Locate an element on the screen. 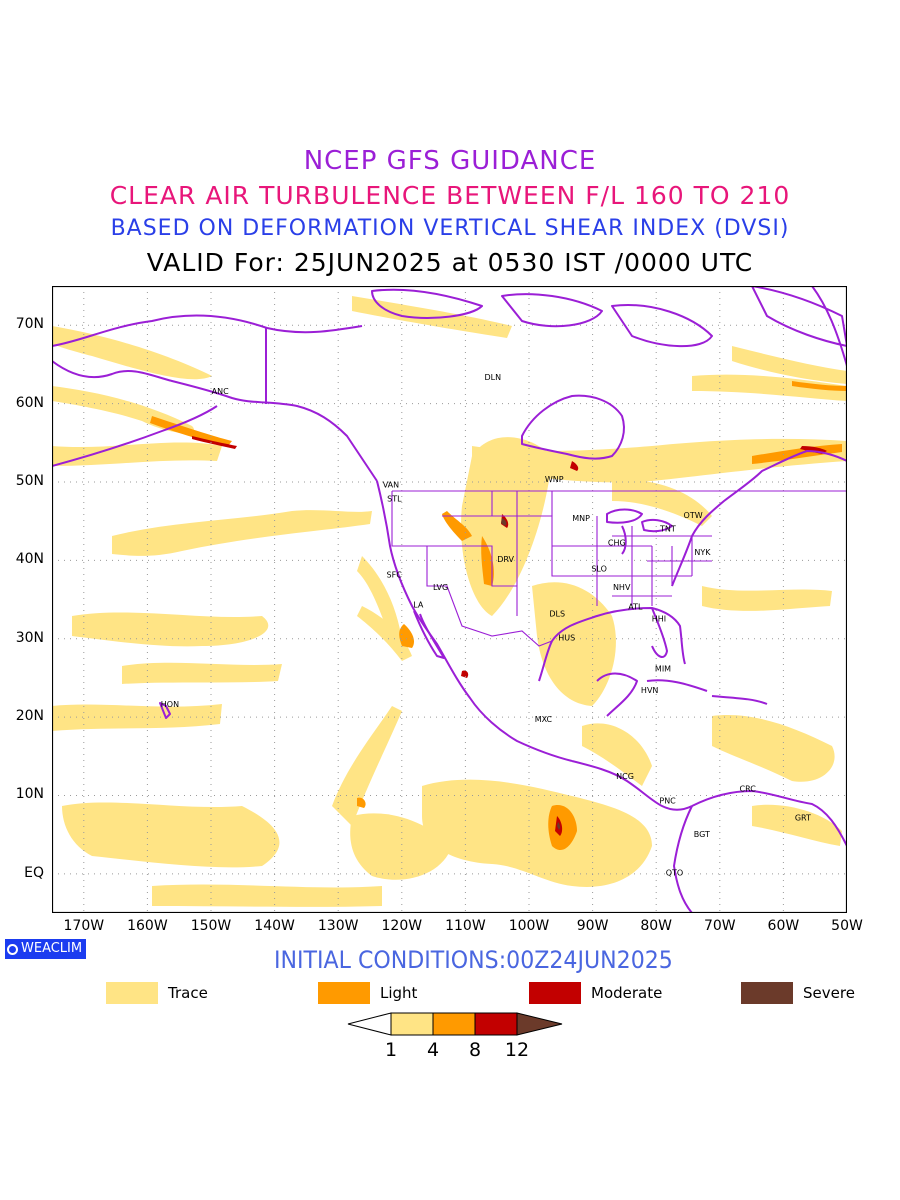  chart-title: NCEP GFS GUIDANCE is located at coordinates (450, 161).